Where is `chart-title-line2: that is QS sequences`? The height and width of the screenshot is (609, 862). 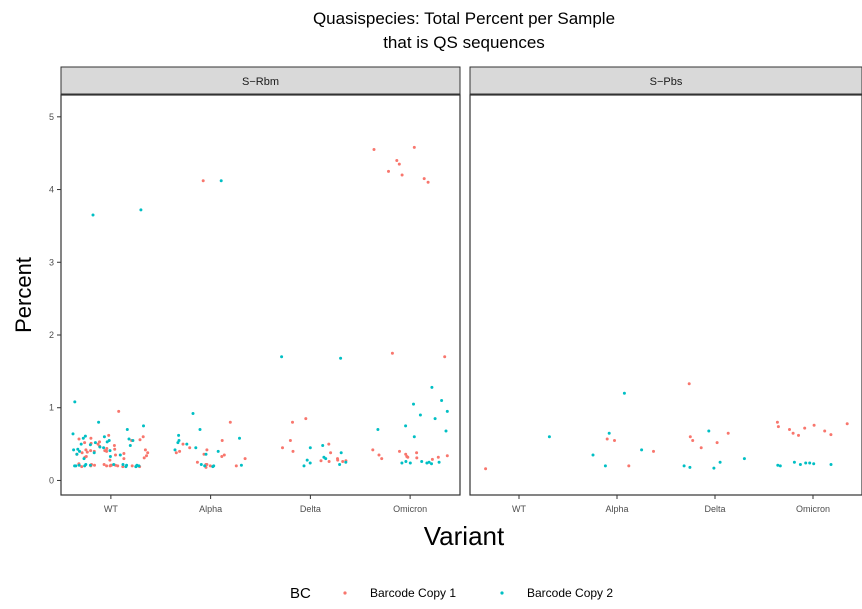
chart-title-line2: that is QS sequences is located at coordinates (464, 42).